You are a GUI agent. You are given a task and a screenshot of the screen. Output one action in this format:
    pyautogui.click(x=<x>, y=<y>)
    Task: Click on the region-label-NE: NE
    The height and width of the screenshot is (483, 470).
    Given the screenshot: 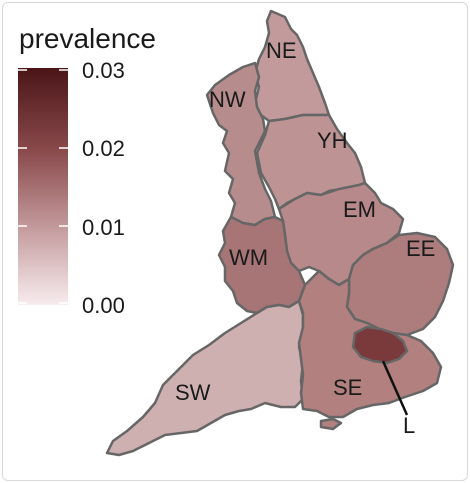 What is the action you would take?
    pyautogui.click(x=281, y=50)
    